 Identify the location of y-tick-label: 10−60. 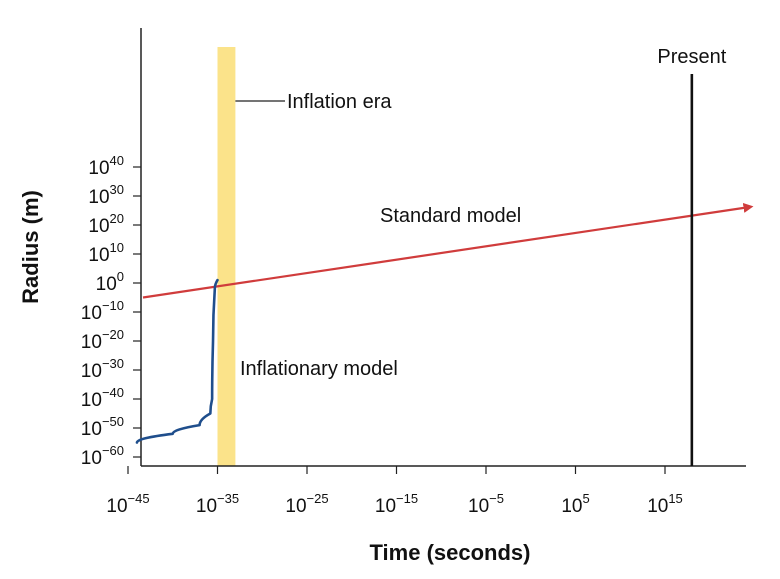
(102, 456).